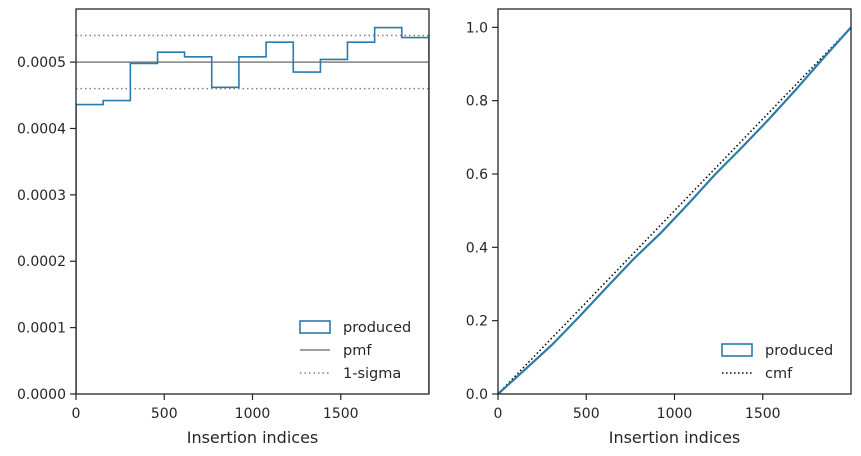 The width and height of the screenshot is (861, 456). Describe the element at coordinates (41, 395) in the screenshot. I see `left-y-tick-label: 0.0000` at that location.